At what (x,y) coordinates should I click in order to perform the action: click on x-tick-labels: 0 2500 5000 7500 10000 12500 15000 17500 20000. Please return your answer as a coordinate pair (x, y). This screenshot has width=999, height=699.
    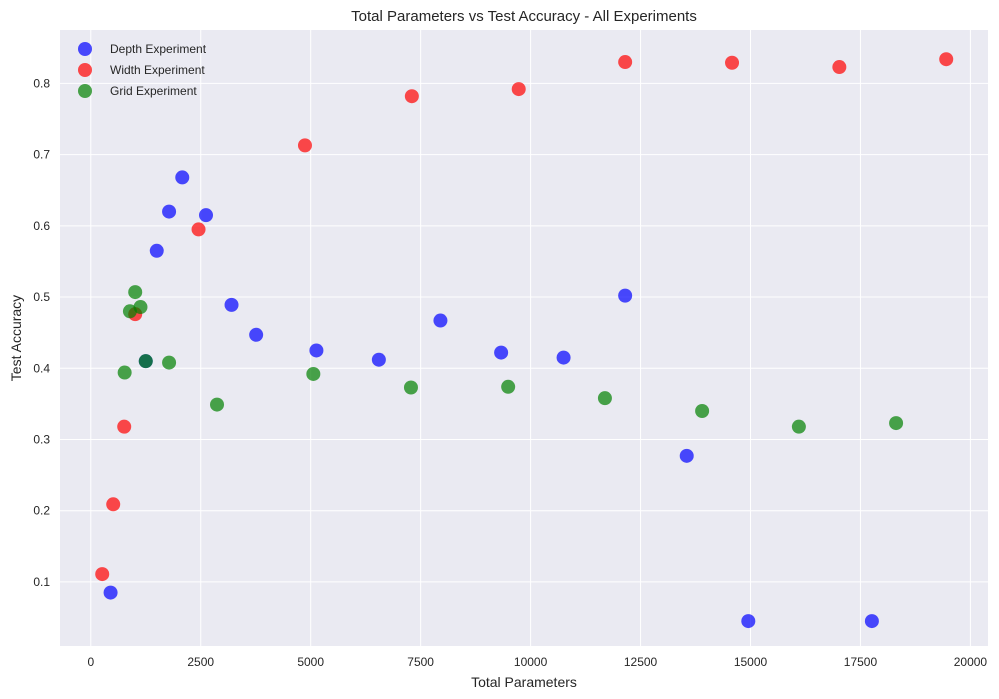
    Looking at the image, I should click on (537, 662).